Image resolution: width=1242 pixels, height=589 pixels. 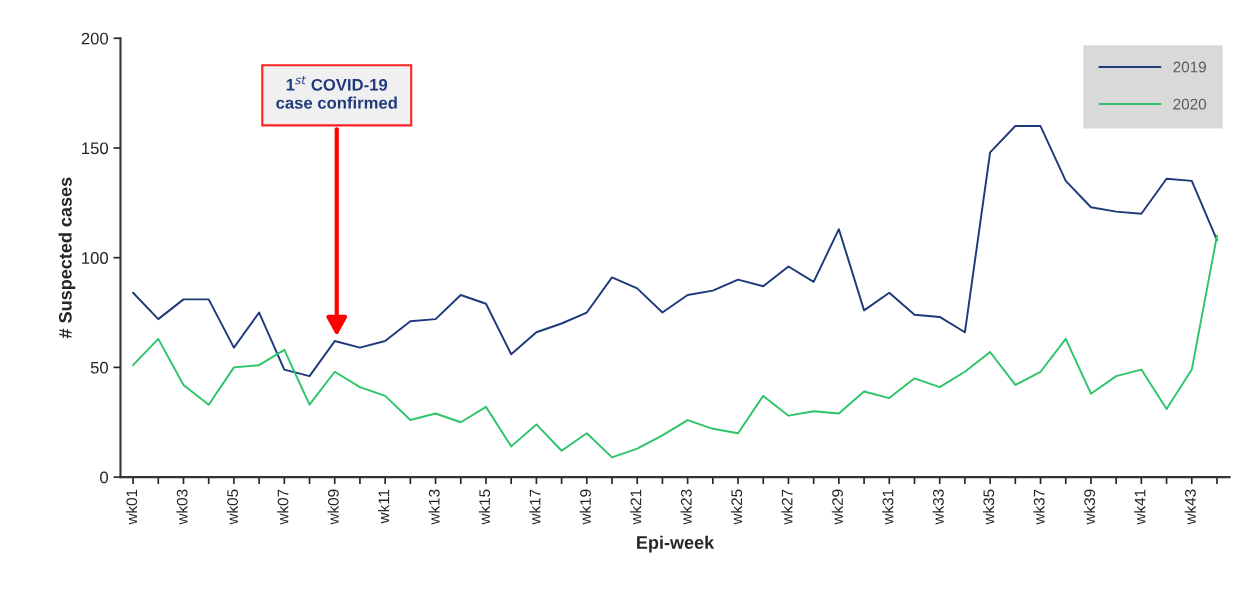 I want to click on x-tick-label: wk23, so click(x=686, y=507).